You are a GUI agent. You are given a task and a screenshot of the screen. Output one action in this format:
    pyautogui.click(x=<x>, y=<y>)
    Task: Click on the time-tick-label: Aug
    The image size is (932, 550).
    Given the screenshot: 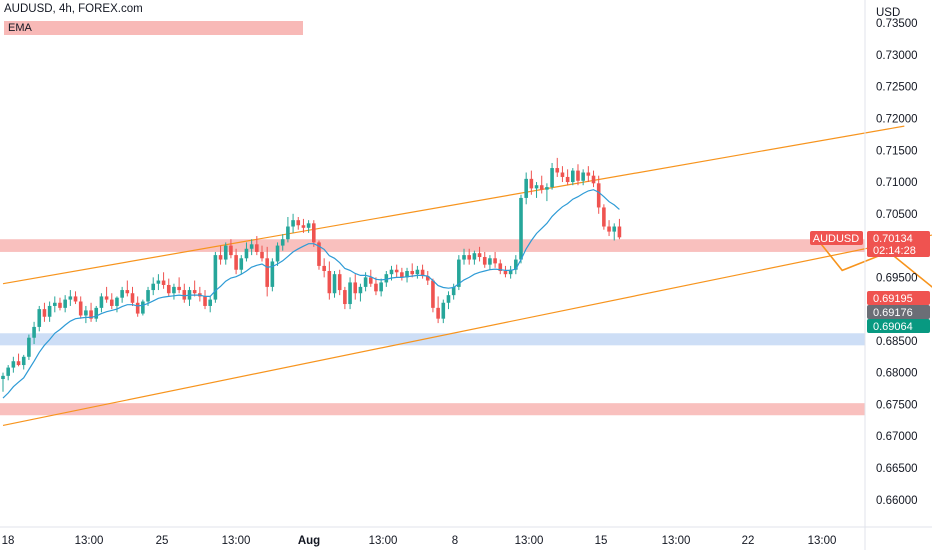 What is the action you would take?
    pyautogui.click(x=309, y=541)
    